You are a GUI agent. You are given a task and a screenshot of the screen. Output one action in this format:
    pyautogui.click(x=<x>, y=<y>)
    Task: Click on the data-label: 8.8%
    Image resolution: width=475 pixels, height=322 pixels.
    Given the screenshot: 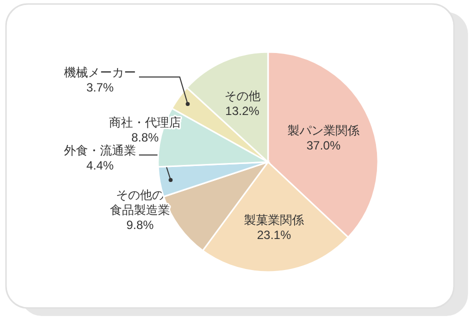 What is the action you would take?
    pyautogui.click(x=145, y=137)
    